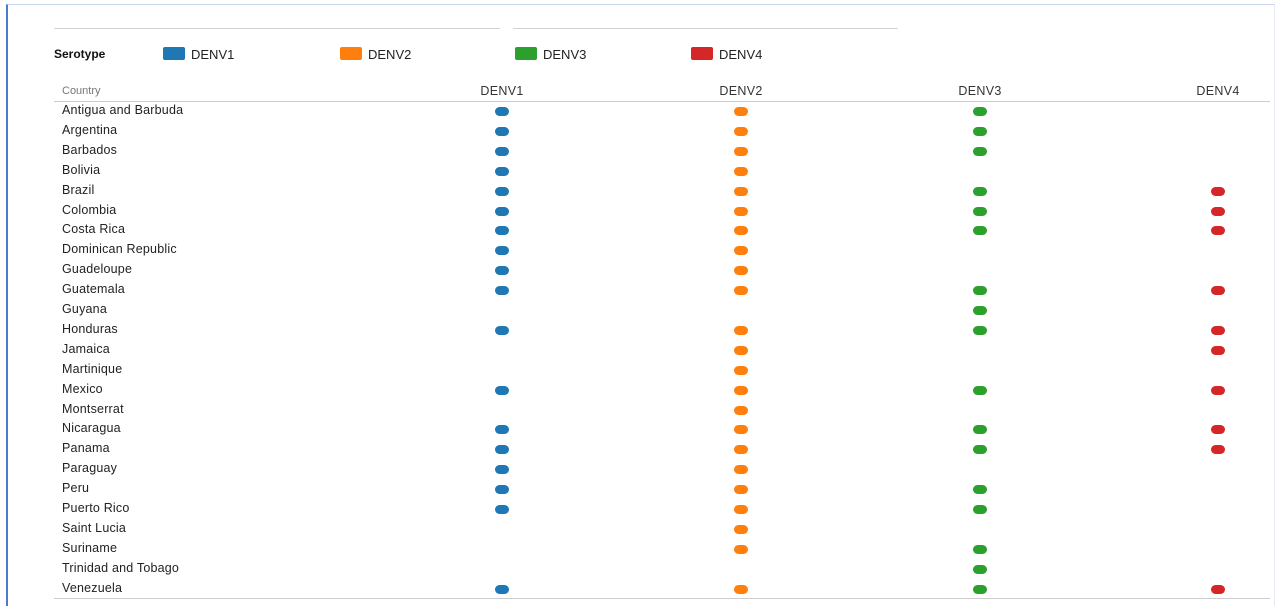 This screenshot has width=1279, height=609. What do you see at coordinates (84, 309) in the screenshot?
I see `row-label: Guyana` at bounding box center [84, 309].